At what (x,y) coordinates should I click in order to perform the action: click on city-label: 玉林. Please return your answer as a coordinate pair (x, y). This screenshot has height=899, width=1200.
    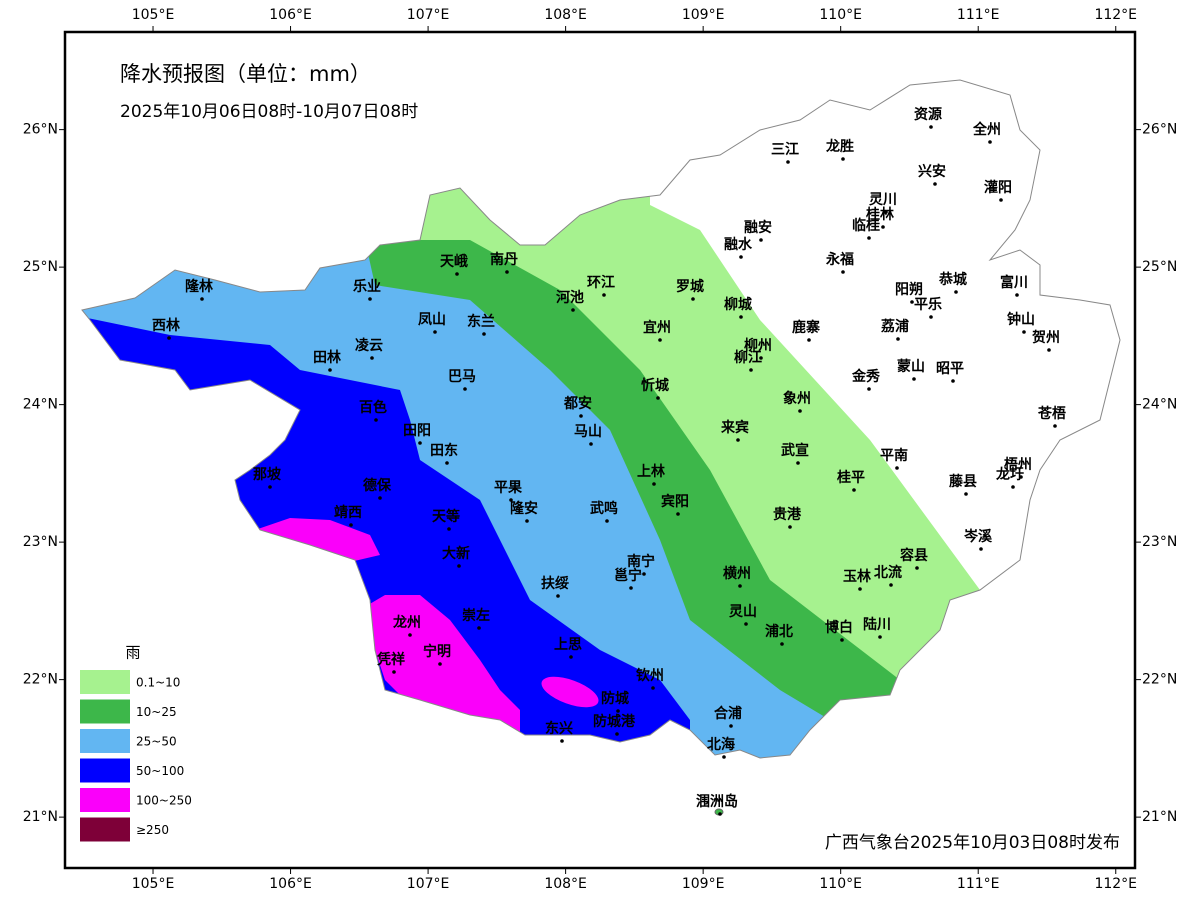
    Looking at the image, I should click on (857, 576).